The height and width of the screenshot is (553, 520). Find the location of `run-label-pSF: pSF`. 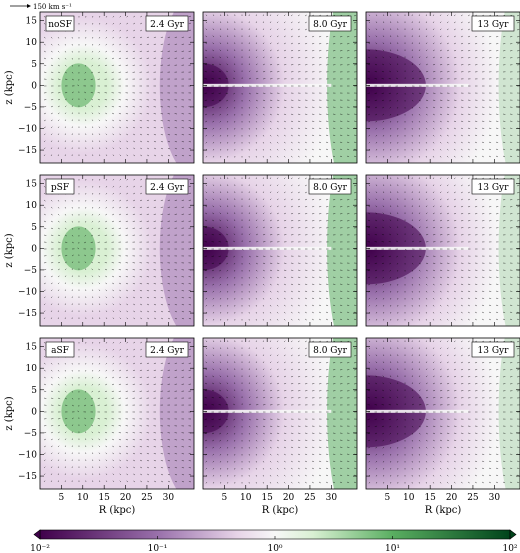

run-label-pSF: pSF is located at coordinates (60, 186).